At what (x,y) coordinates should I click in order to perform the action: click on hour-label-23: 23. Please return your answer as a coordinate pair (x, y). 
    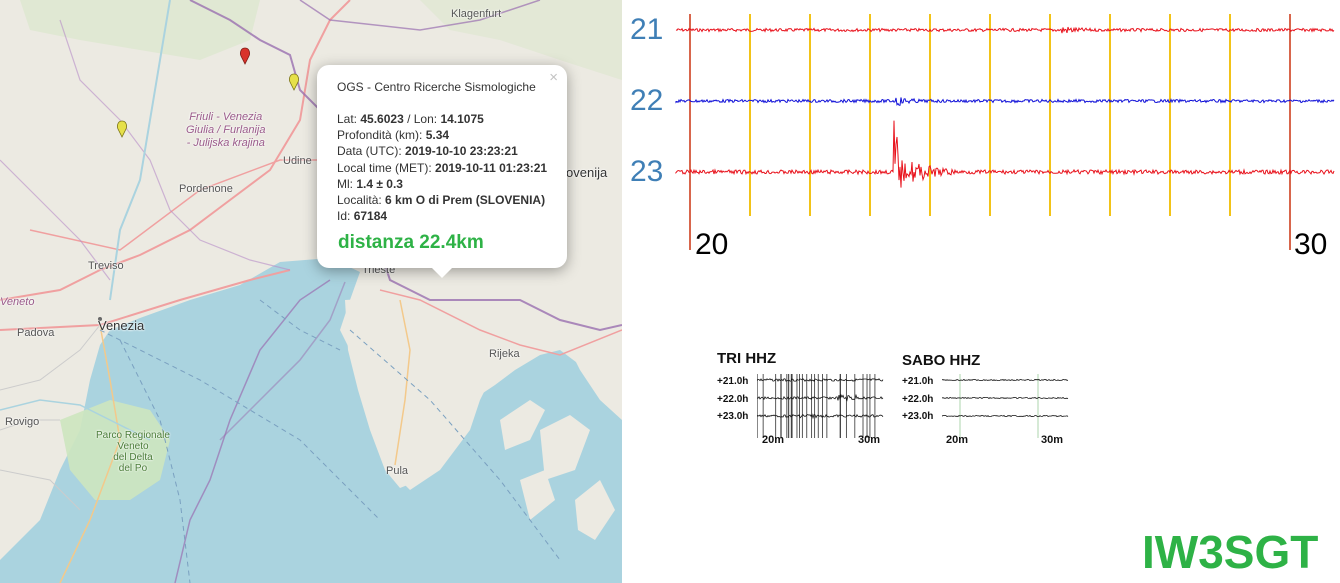
    Looking at the image, I should click on (647, 171).